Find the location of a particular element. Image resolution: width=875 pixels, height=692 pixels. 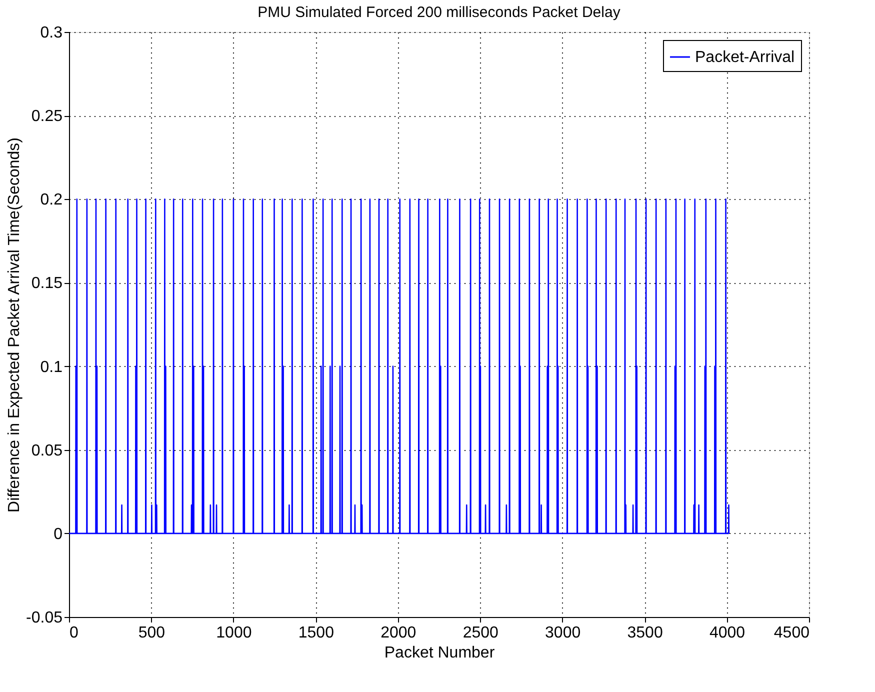

x-tick-label: 2500 is located at coordinates (480, 633).